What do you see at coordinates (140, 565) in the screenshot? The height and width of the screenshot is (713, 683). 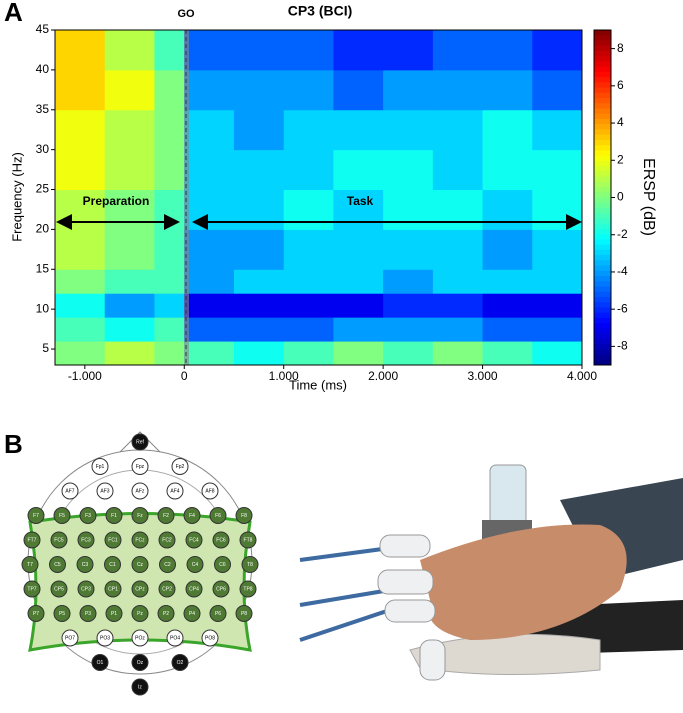 I see `electrode-label: Cz` at bounding box center [140, 565].